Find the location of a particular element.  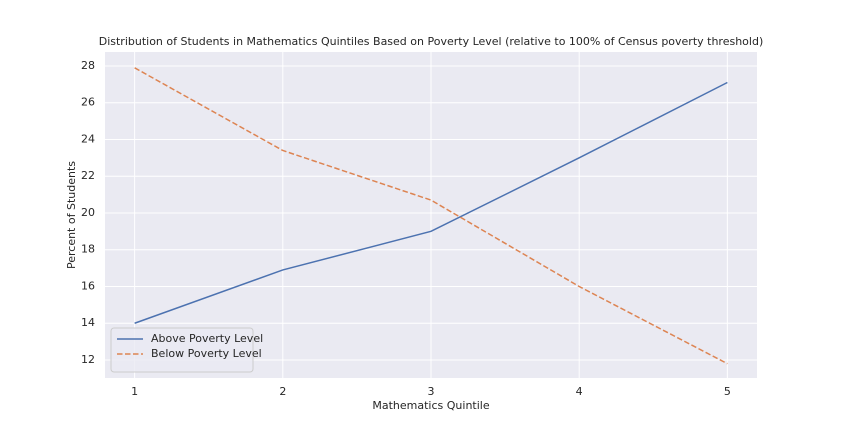

y-axis-label: Percent of Students is located at coordinates (71, 215).